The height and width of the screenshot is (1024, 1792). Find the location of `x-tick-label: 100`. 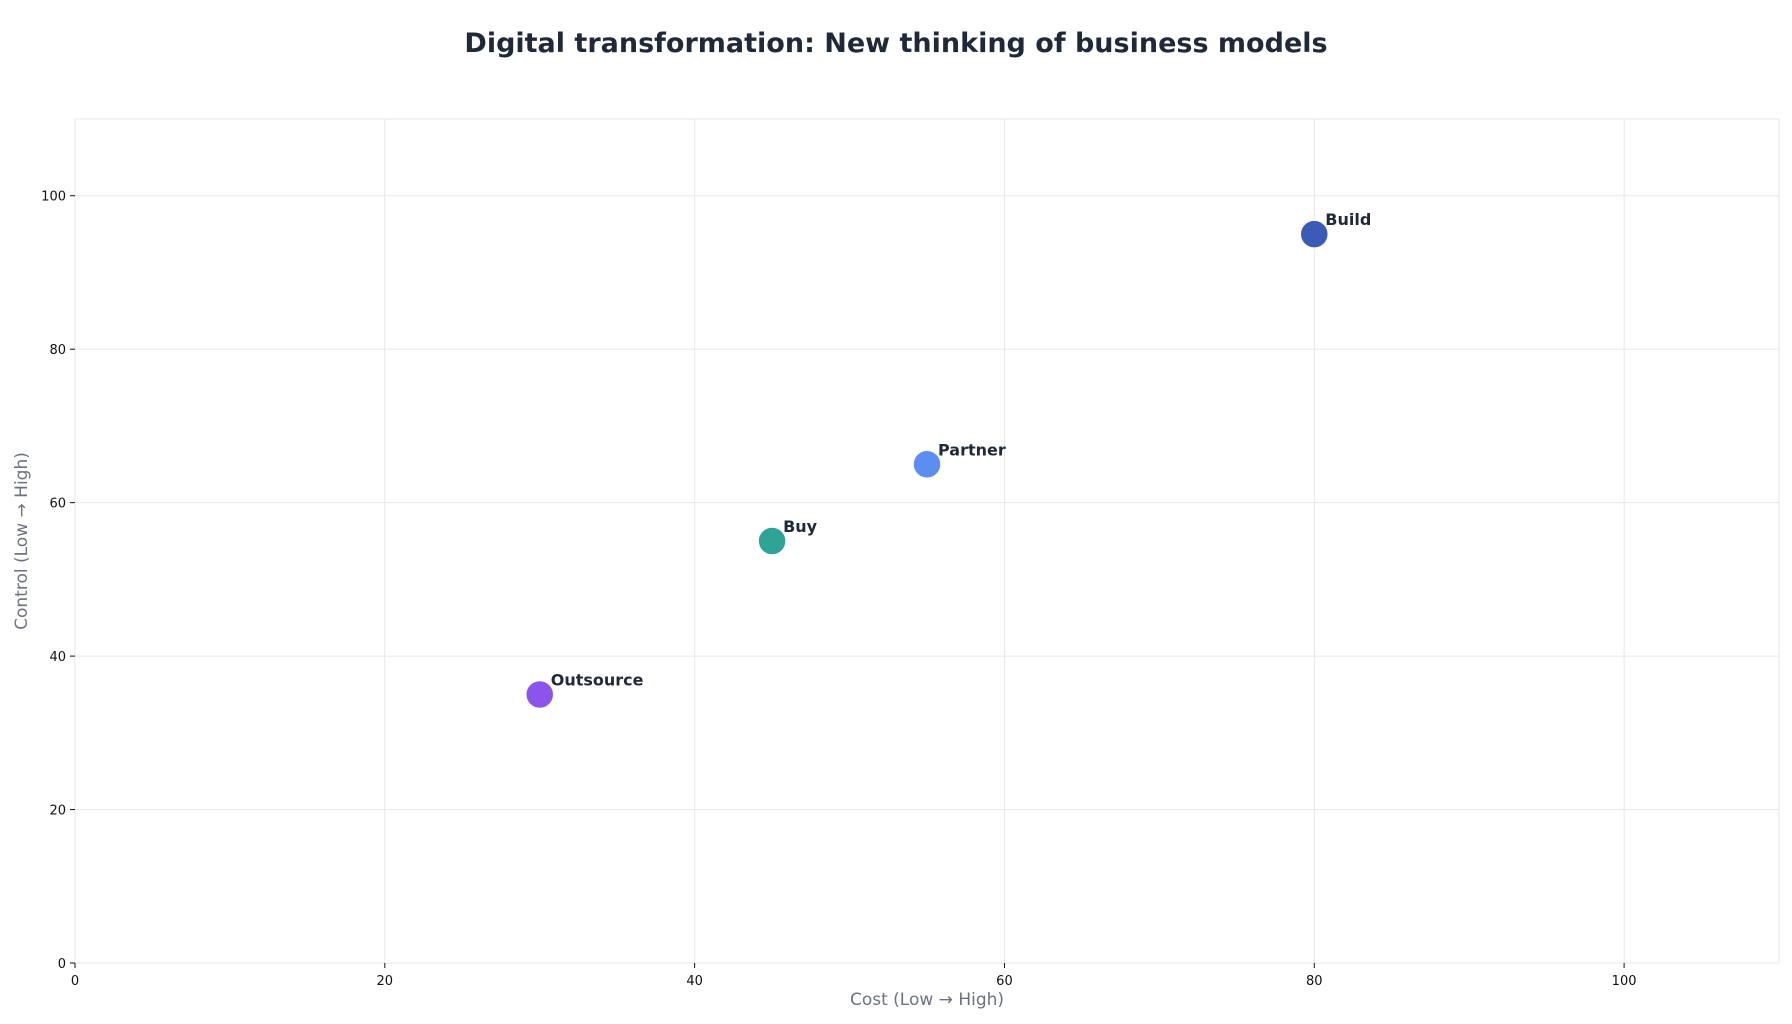

x-tick-label: 100 is located at coordinates (1624, 981).